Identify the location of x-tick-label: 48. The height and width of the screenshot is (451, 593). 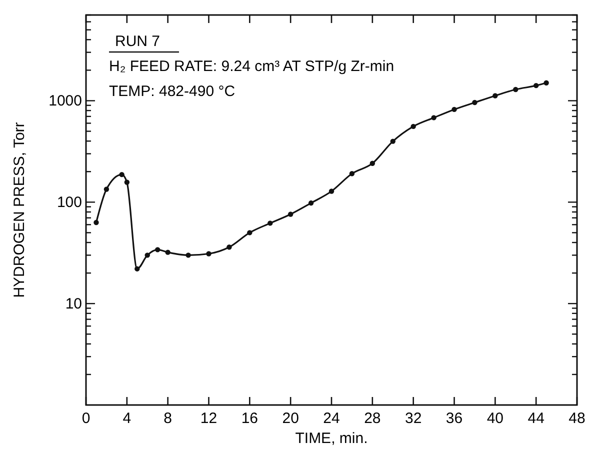
(577, 418).